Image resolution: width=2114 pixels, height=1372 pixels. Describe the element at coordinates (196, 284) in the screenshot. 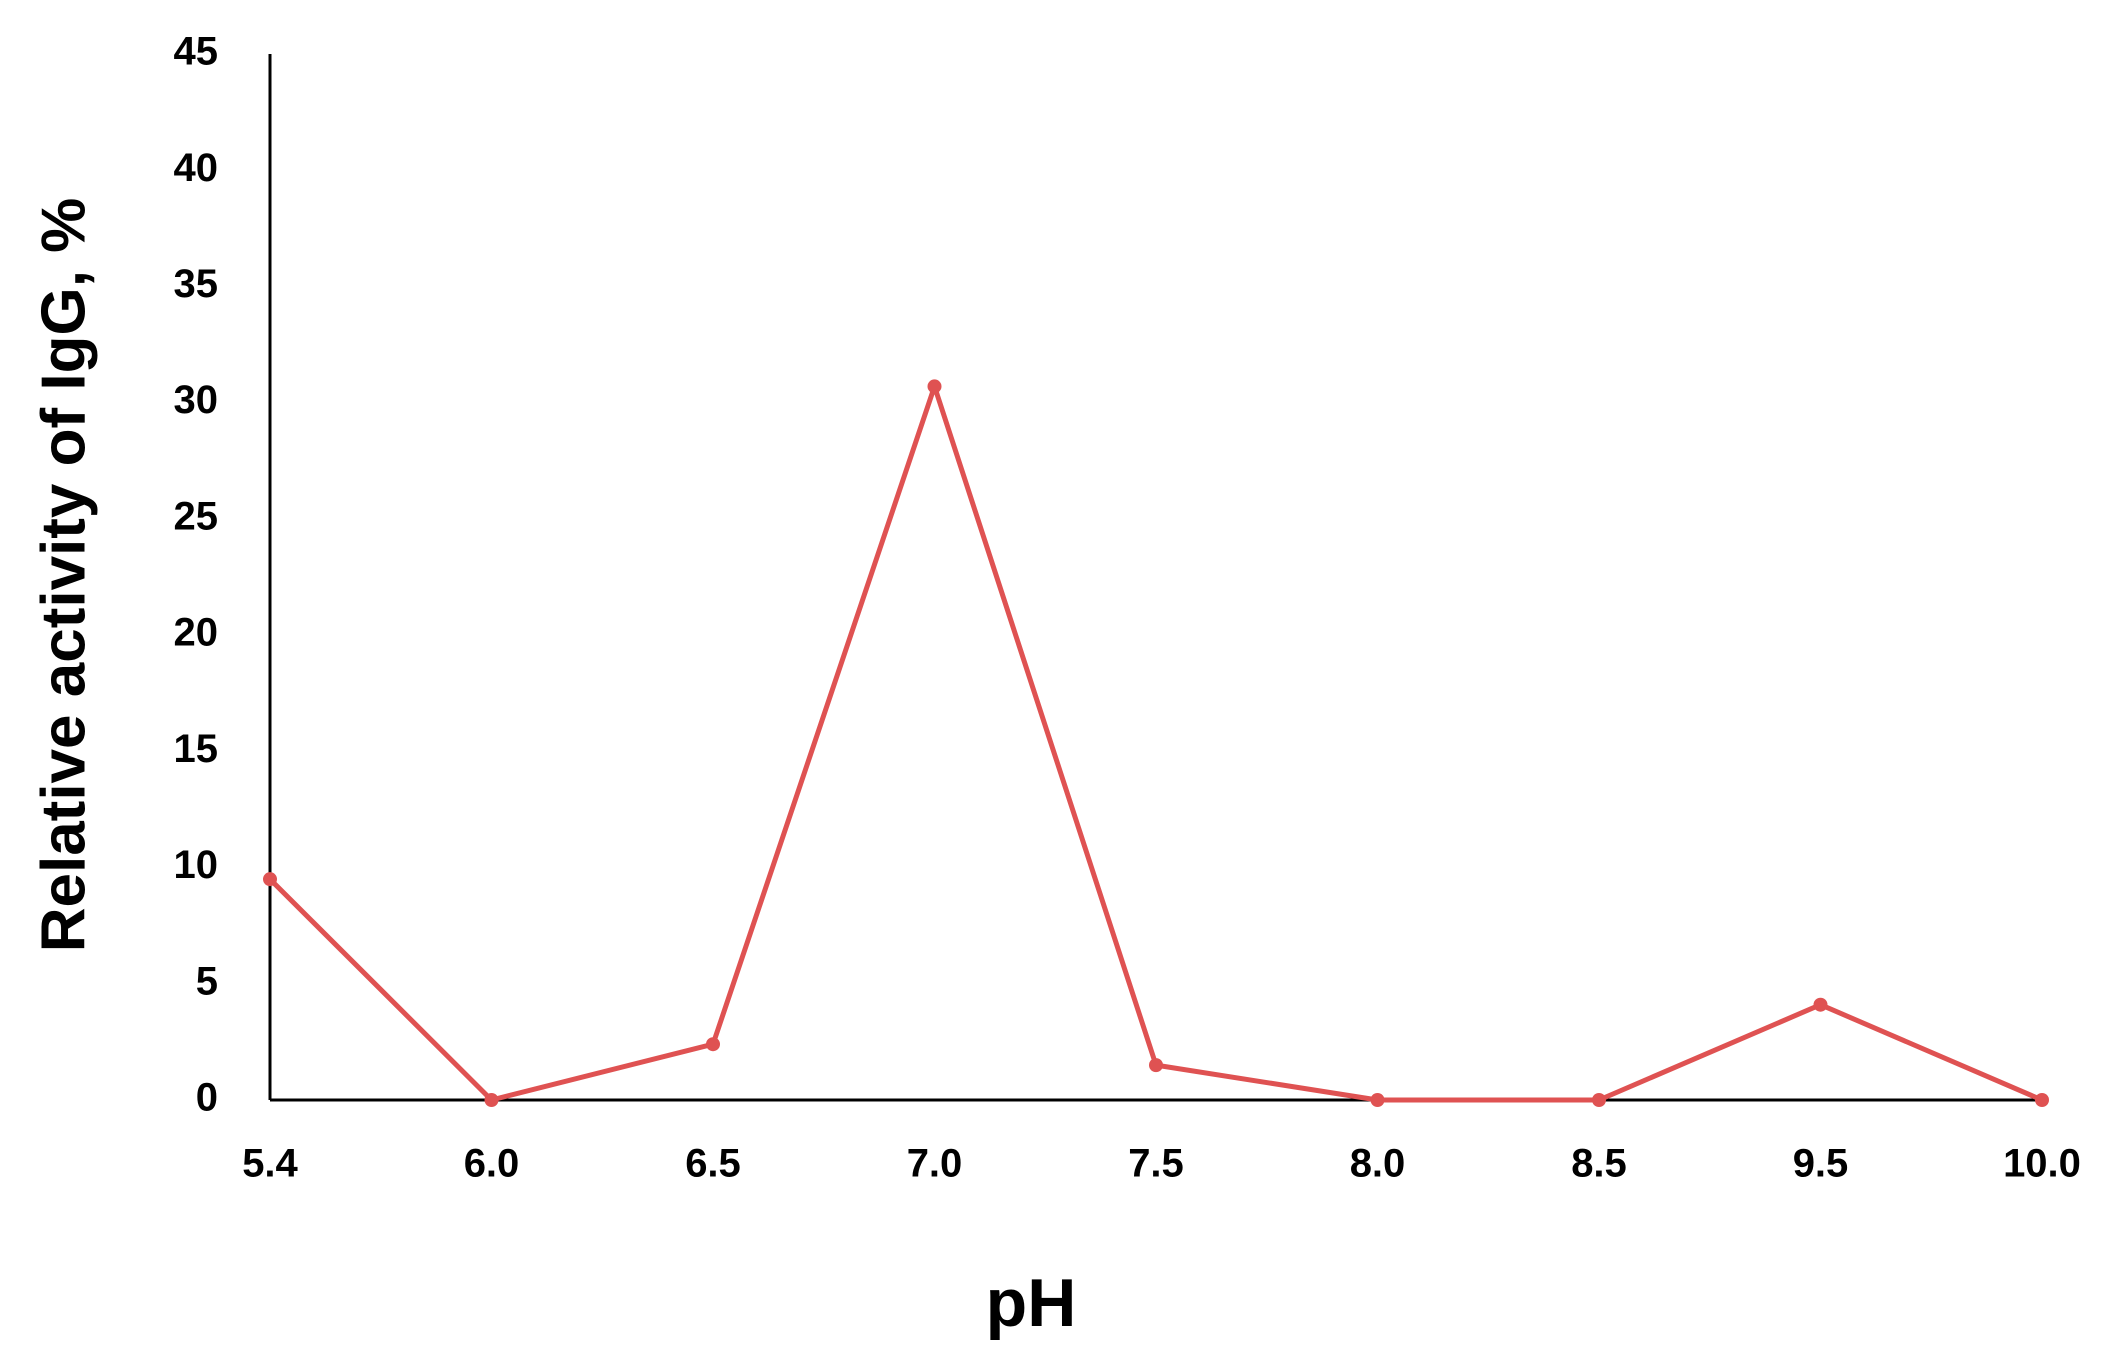

I see `y-tick-label: 35` at that location.